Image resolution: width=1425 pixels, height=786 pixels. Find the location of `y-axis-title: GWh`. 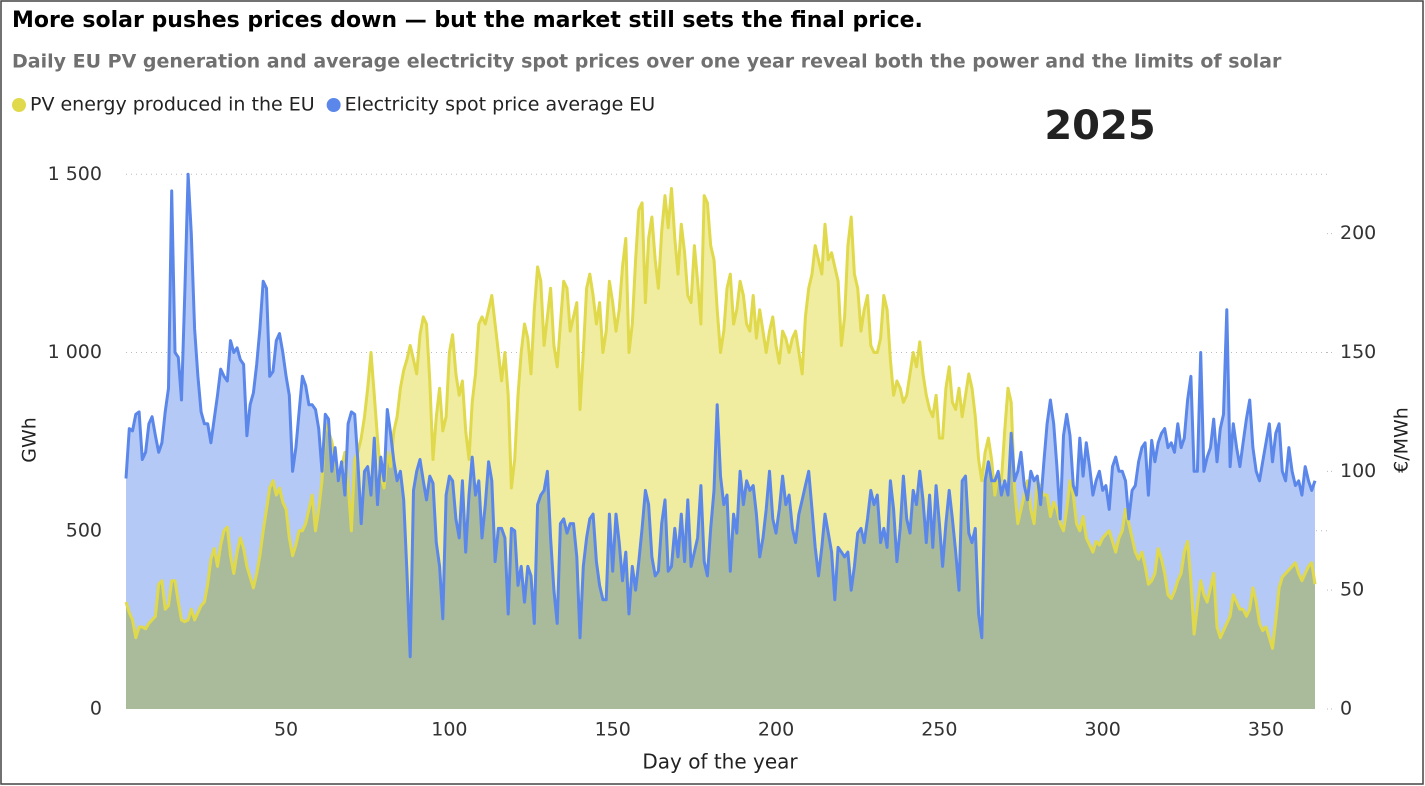

y-axis-title: GWh is located at coordinates (30, 440).